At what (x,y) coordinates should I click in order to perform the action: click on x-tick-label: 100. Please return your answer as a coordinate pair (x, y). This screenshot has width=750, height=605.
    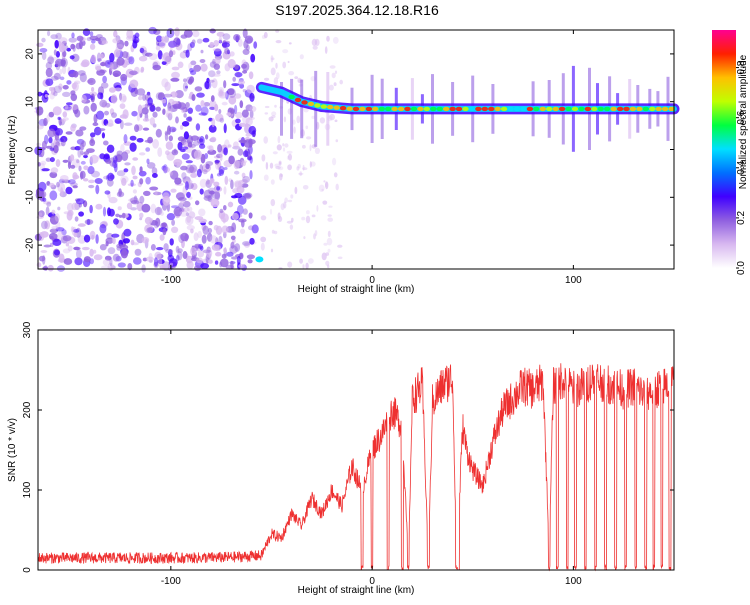
    Looking at the image, I should click on (573, 280).